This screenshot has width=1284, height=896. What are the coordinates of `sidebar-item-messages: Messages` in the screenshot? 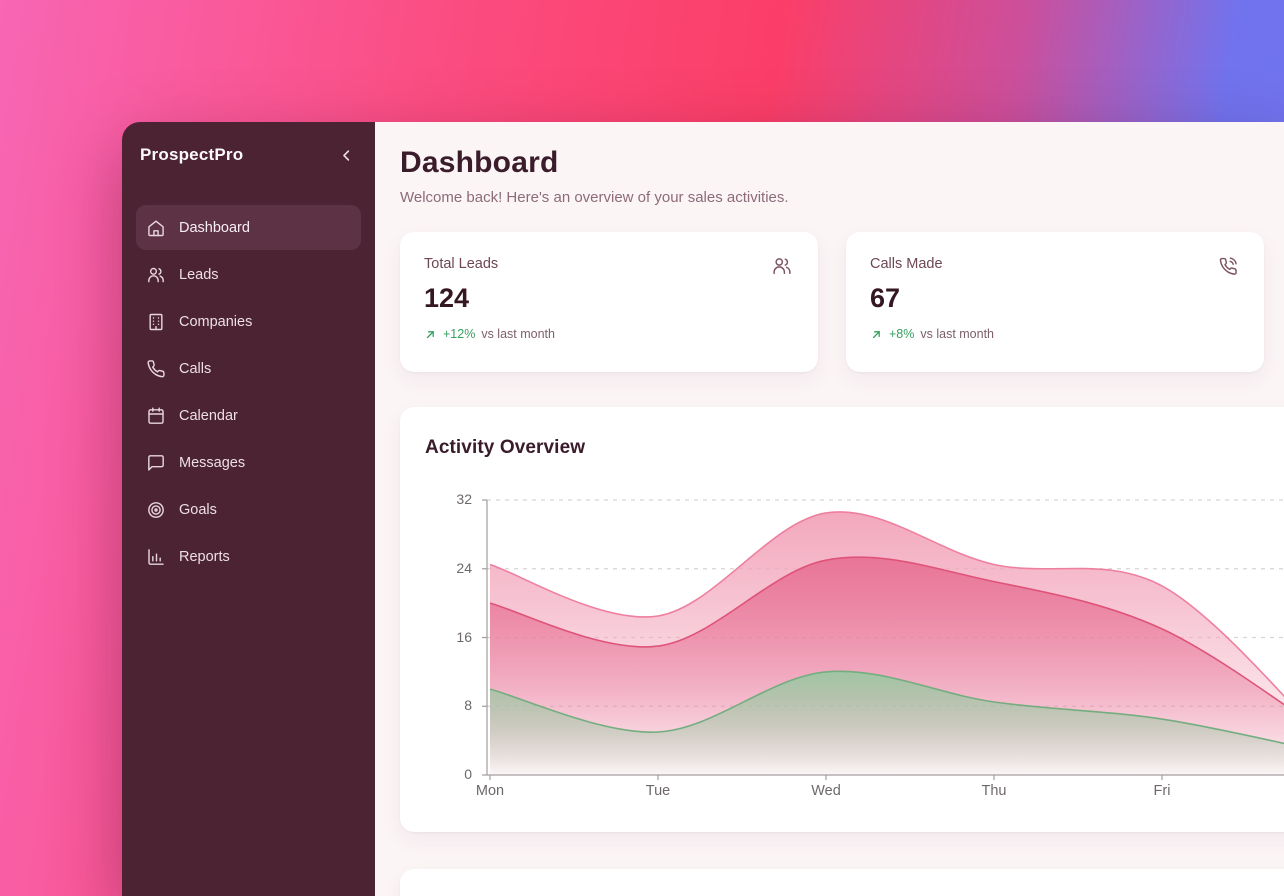 It's located at (248, 462).